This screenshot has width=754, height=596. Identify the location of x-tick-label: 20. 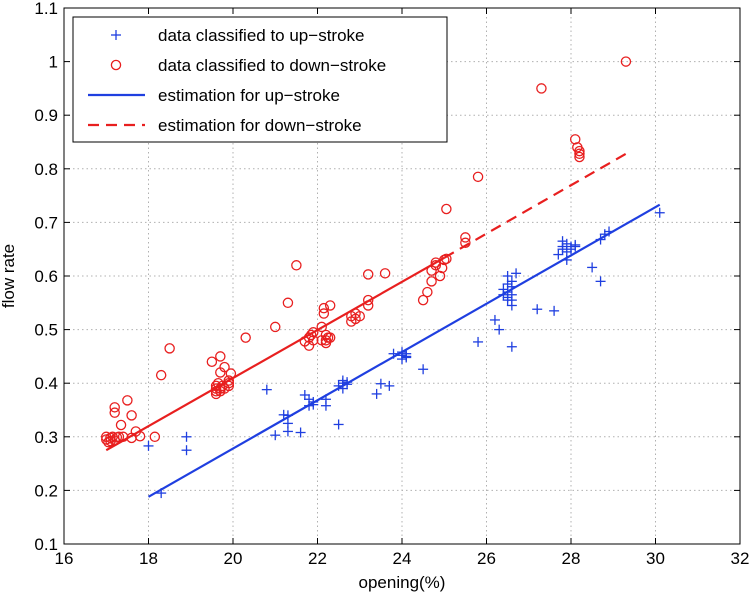
(233, 558).